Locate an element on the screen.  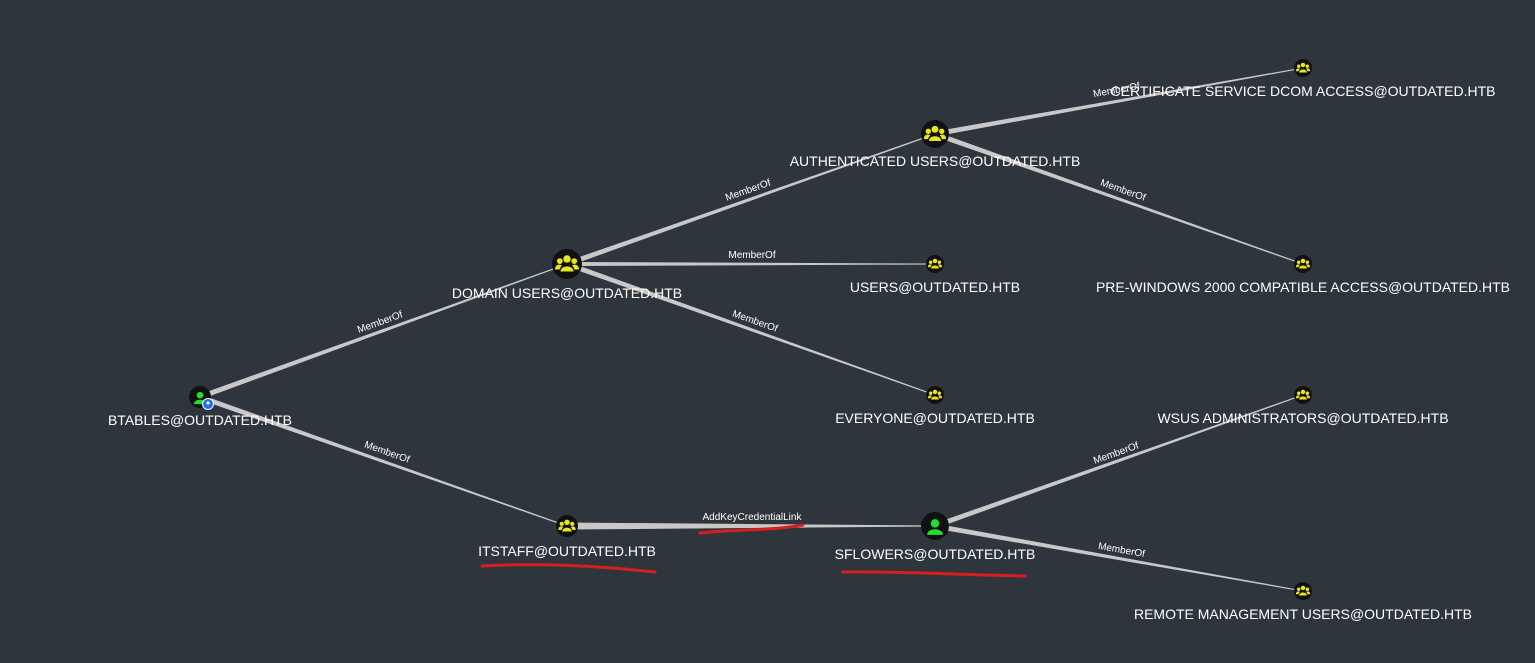
node-label: DOMAIN USERS@OUTDATED.HTB is located at coordinates (567, 293).